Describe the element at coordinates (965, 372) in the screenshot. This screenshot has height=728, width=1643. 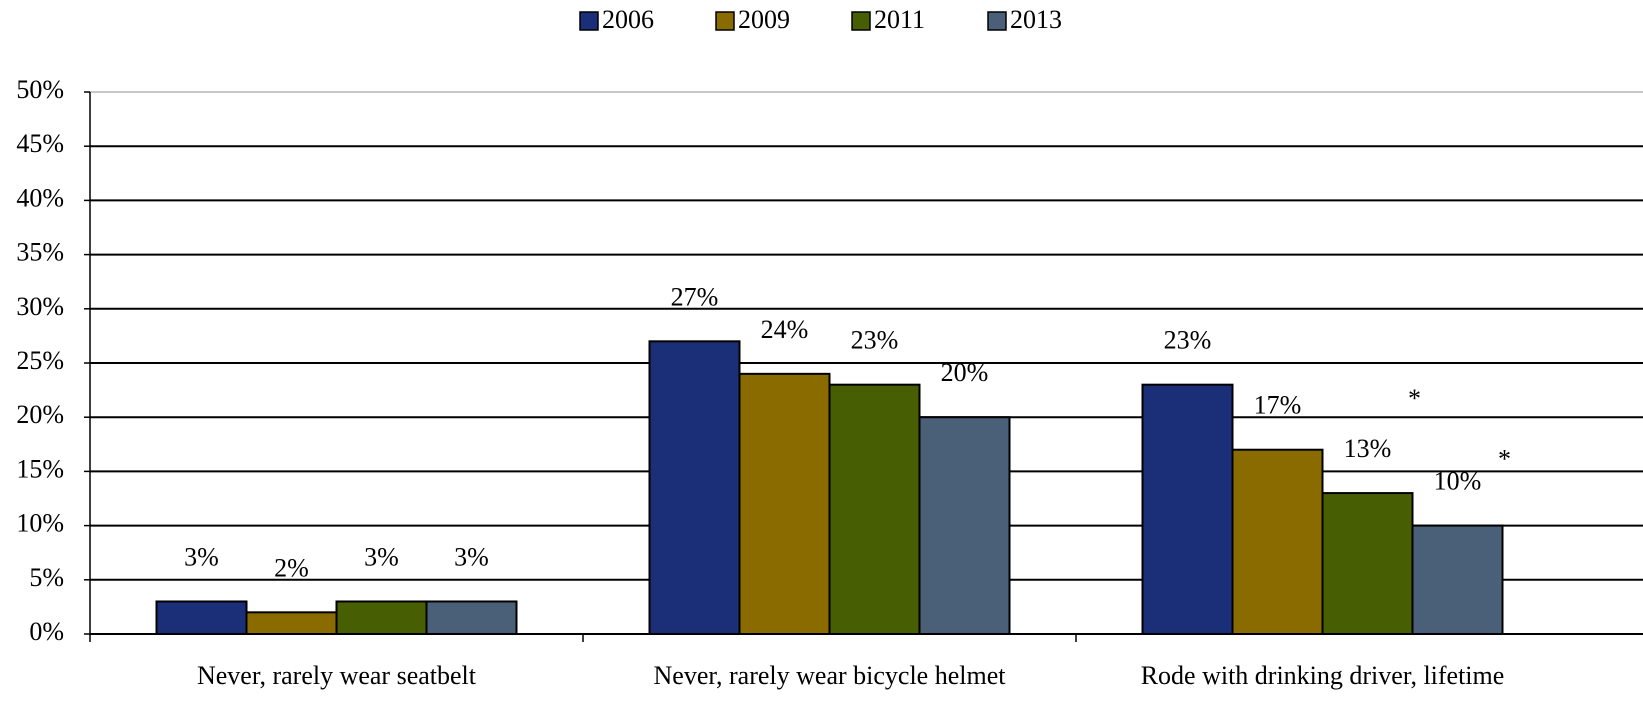
I see `data-label: 20%` at that location.